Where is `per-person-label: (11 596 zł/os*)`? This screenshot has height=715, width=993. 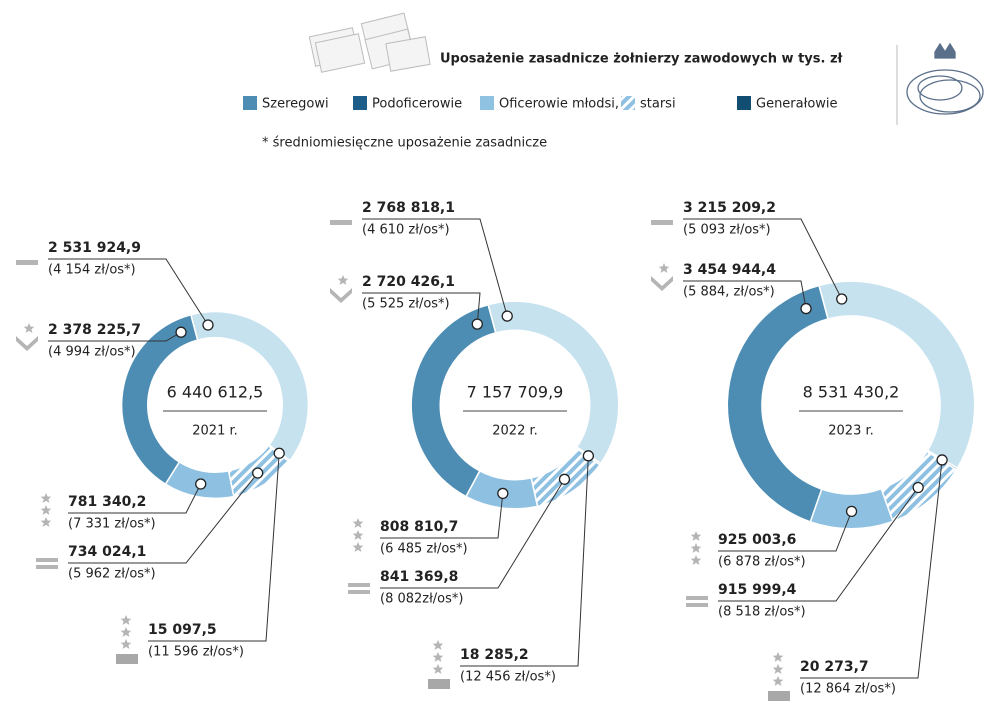 per-person-label: (11 596 zł/os*) is located at coordinates (196, 652).